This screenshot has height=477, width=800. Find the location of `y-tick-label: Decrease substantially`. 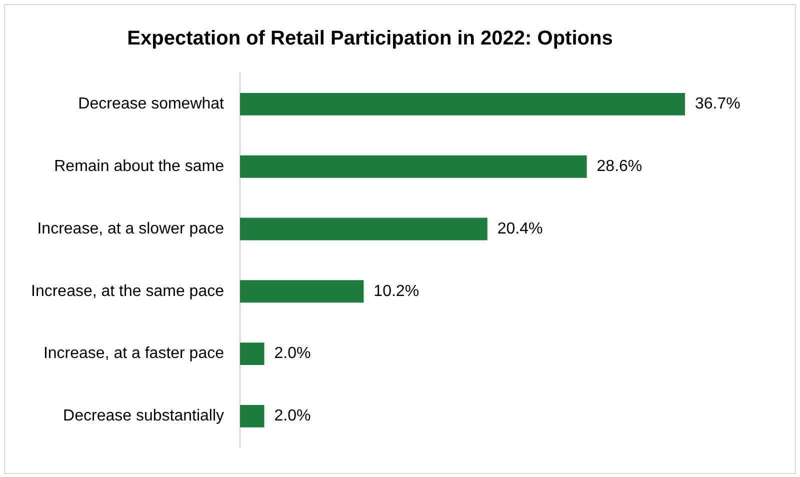

y-tick-label: Decrease substantially is located at coordinates (143, 416).